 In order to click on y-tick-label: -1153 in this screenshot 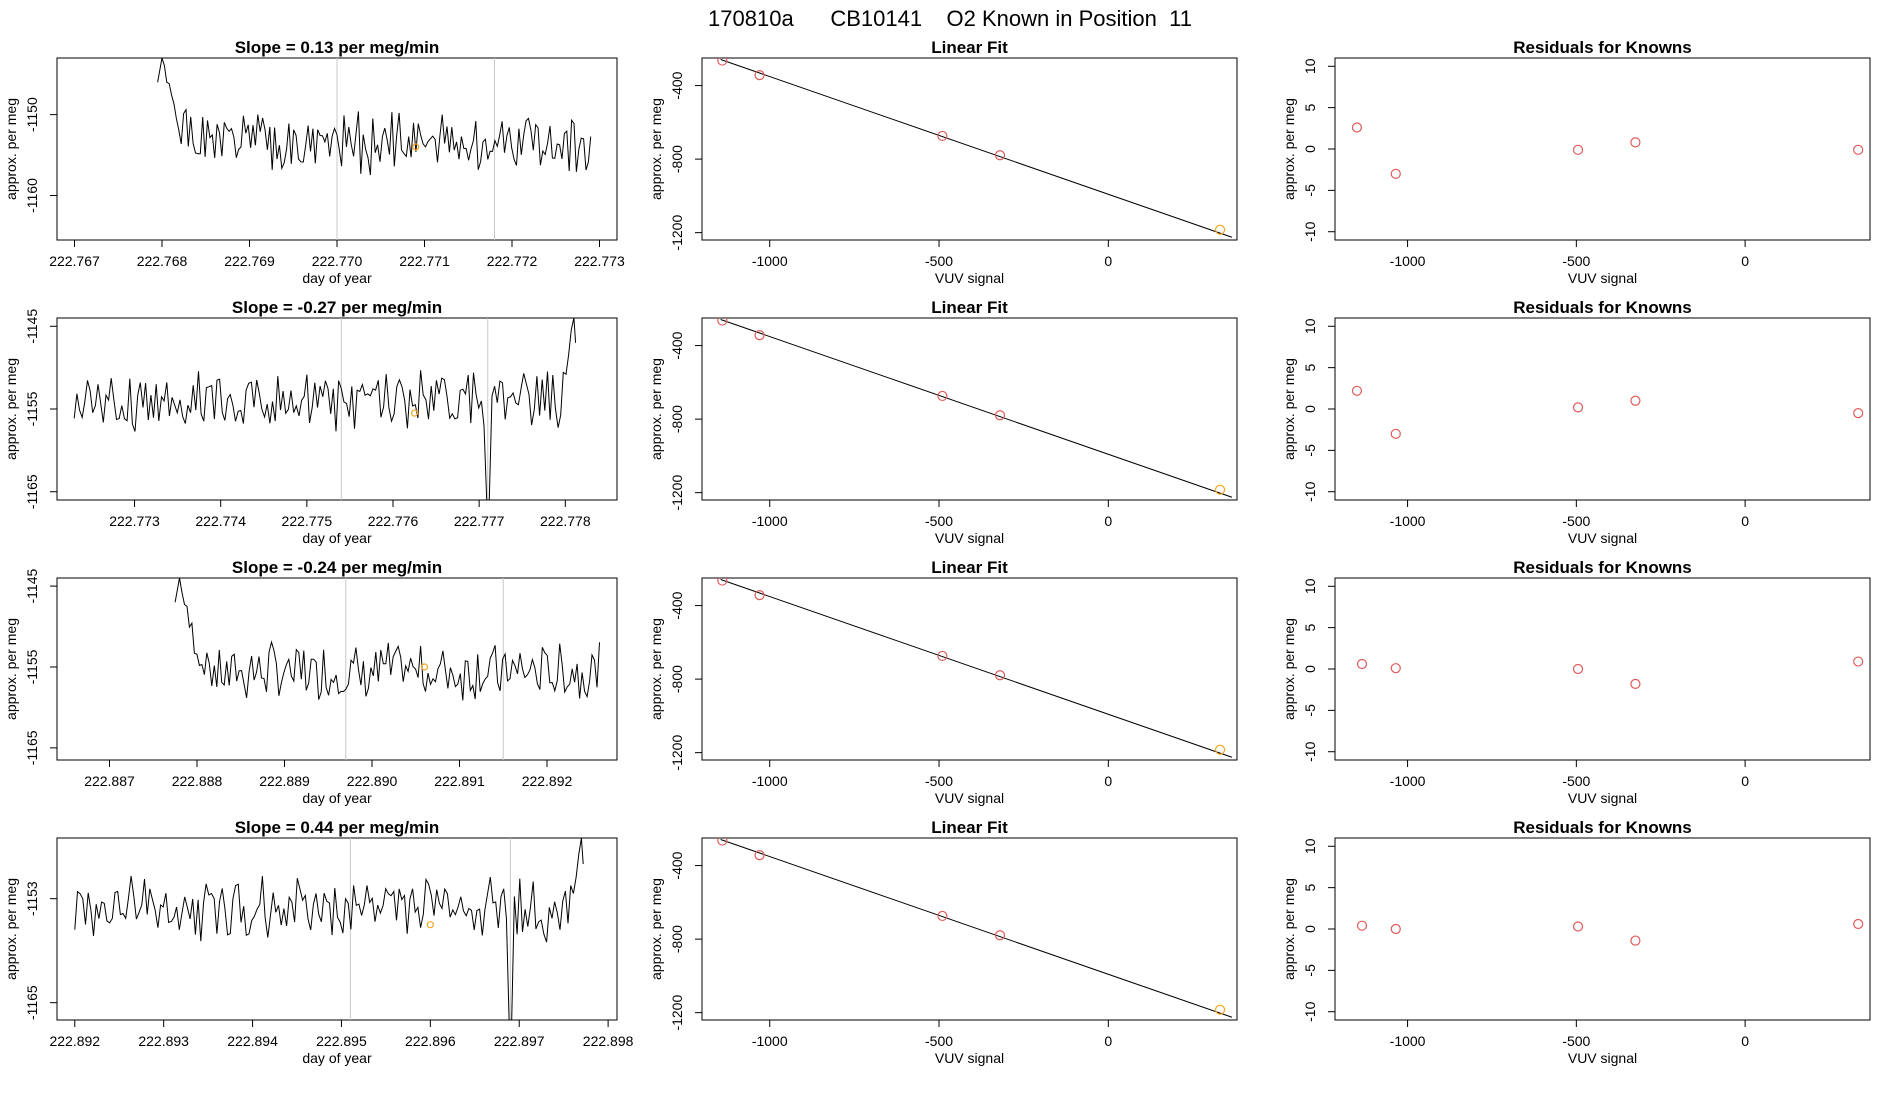, I will do `click(32, 898)`.